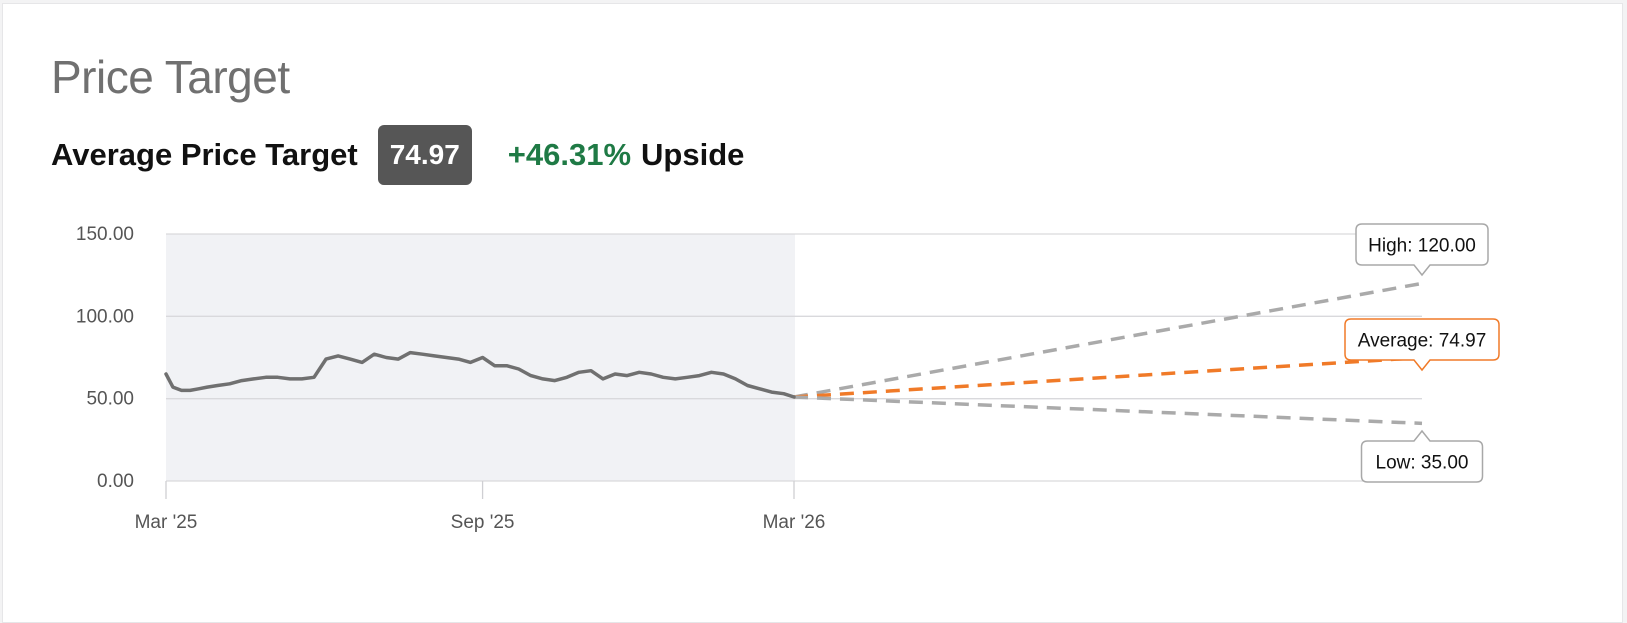 This screenshot has height=623, width=1627. What do you see at coordinates (170, 77) in the screenshot?
I see `page-title: Price Target` at bounding box center [170, 77].